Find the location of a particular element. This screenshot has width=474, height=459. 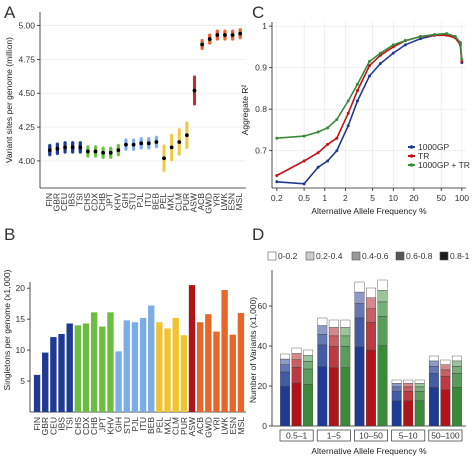

panel-c-letter: C is located at coordinates (258, 12).